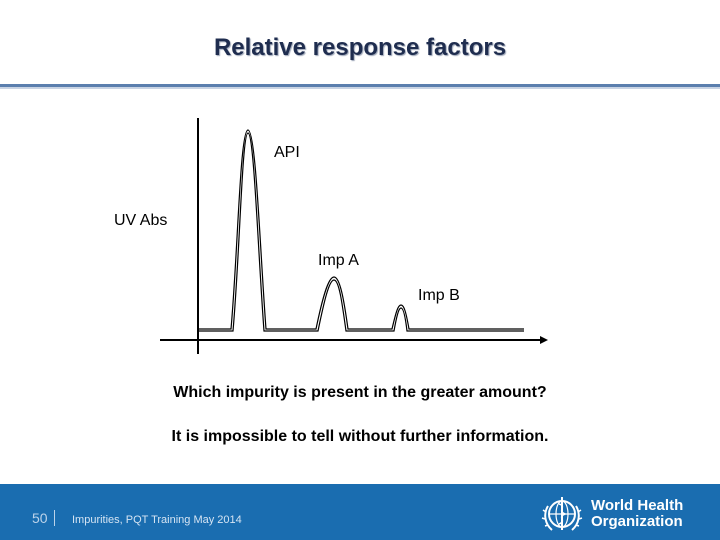 The height and width of the screenshot is (540, 720). What do you see at coordinates (40, 518) in the screenshot?
I see `page-number: 50` at bounding box center [40, 518].